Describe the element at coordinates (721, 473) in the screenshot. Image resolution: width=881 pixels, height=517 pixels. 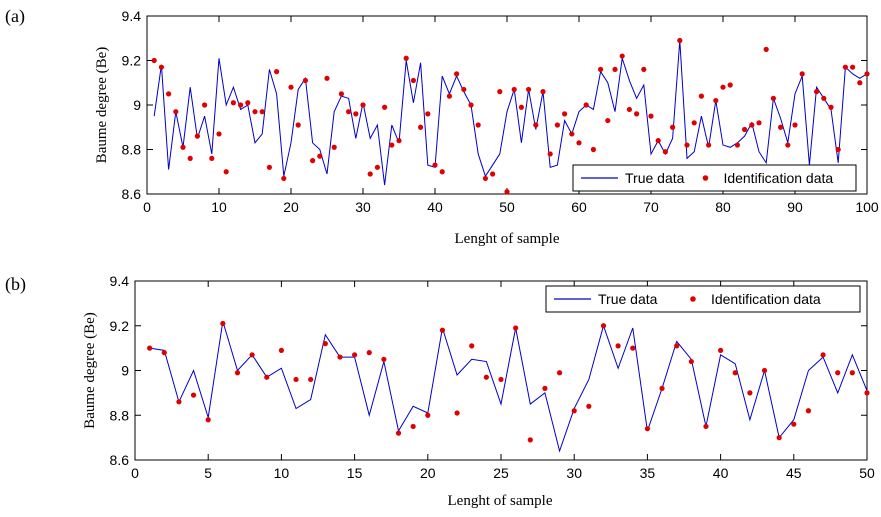
I see `x-tick-label: 40` at that location.